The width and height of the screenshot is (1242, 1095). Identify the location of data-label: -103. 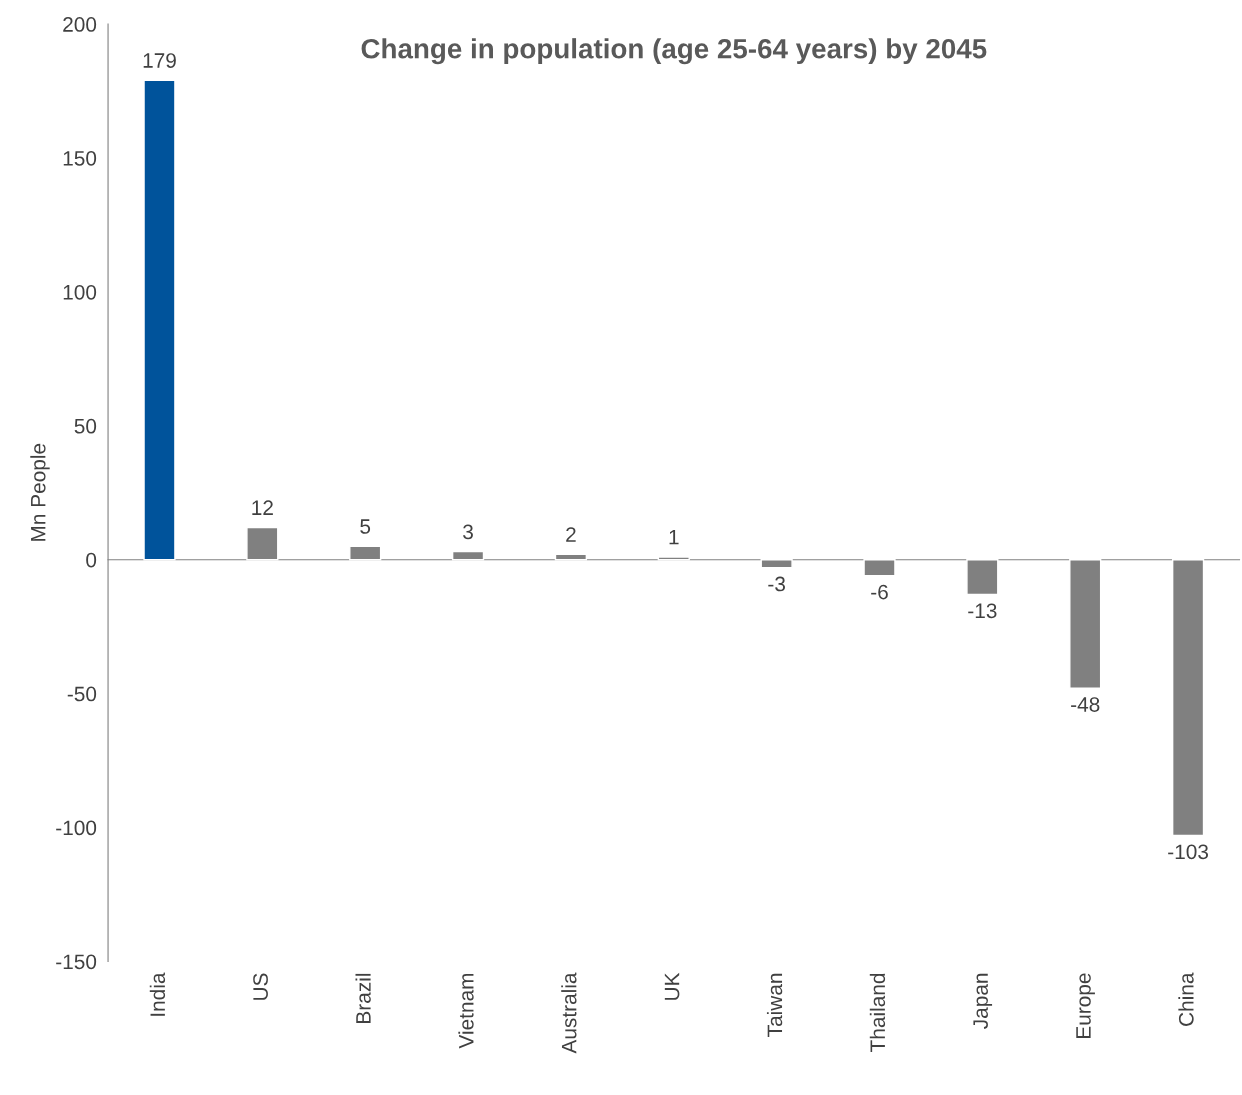
(1188, 852).